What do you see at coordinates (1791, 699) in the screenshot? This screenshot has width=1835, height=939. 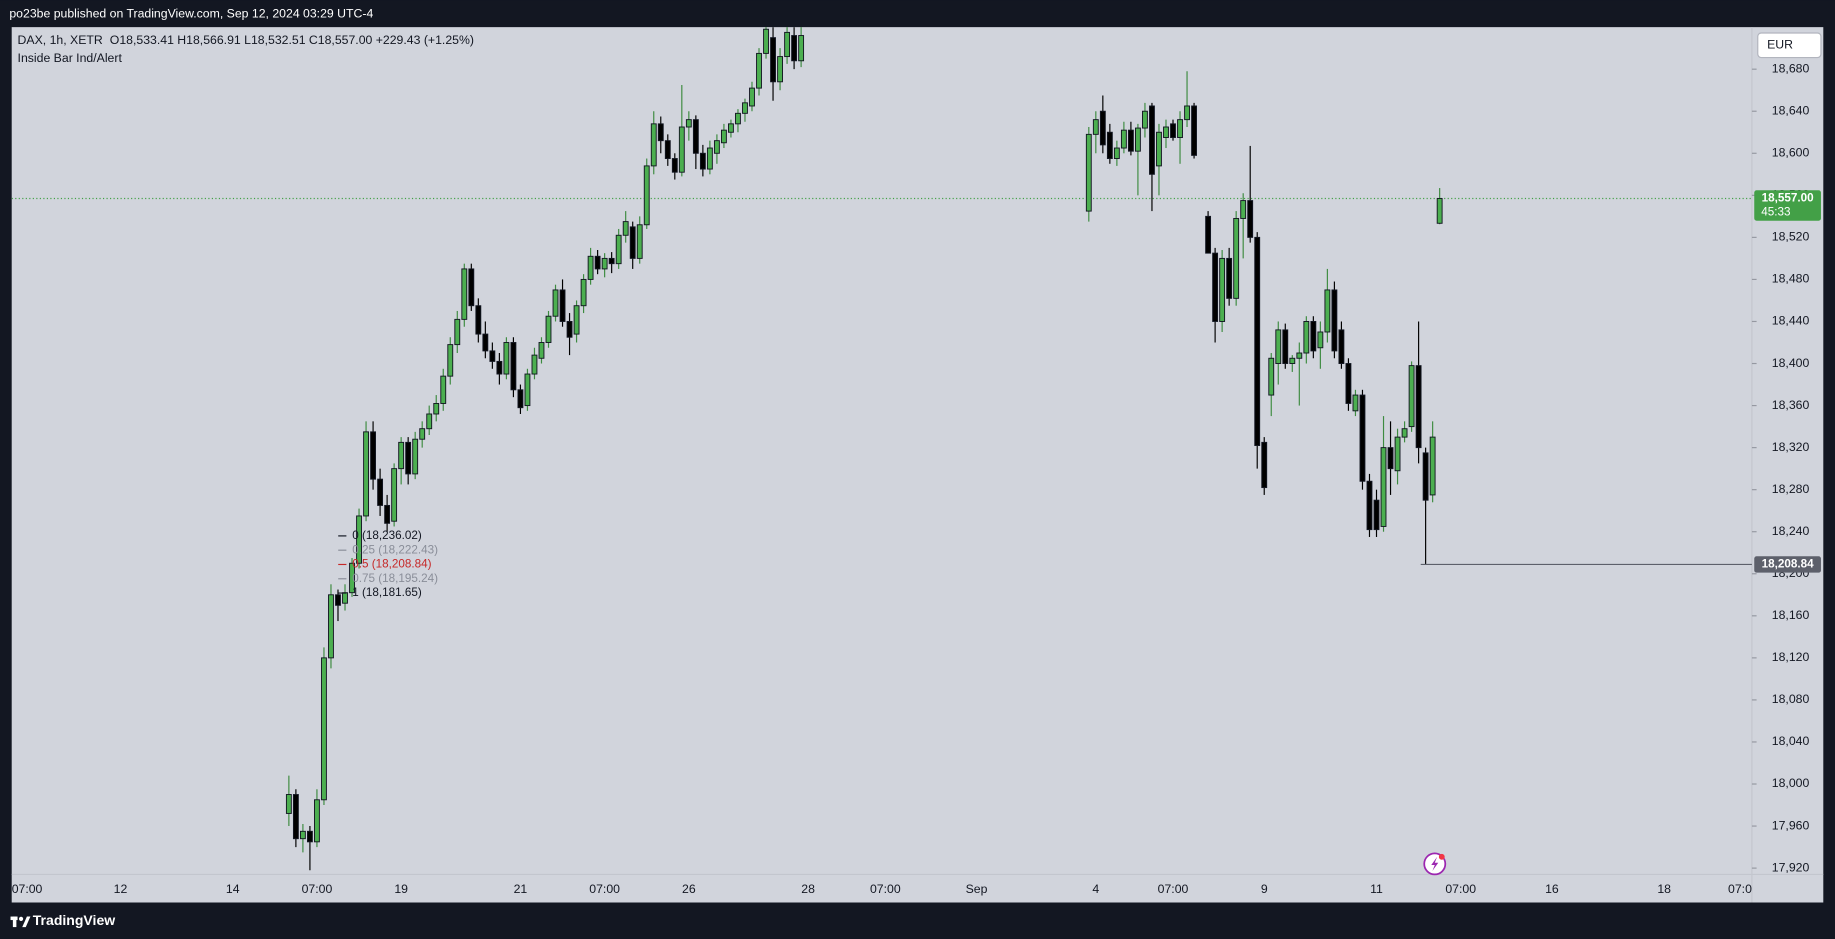 I see `y-tick-label: 18,080` at bounding box center [1791, 699].